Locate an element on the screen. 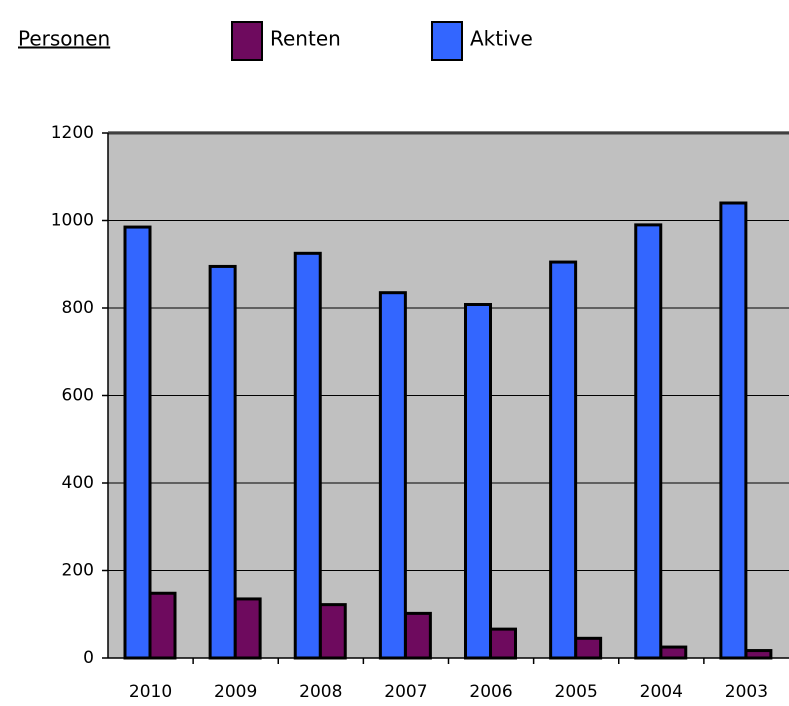  y-tick-label: 0 is located at coordinates (88, 658).